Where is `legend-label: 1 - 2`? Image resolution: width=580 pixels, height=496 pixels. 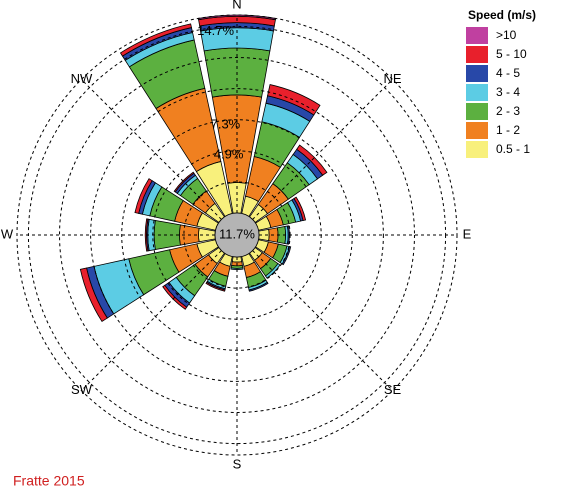
legend-label: 1 - 2 is located at coordinates (508, 130).